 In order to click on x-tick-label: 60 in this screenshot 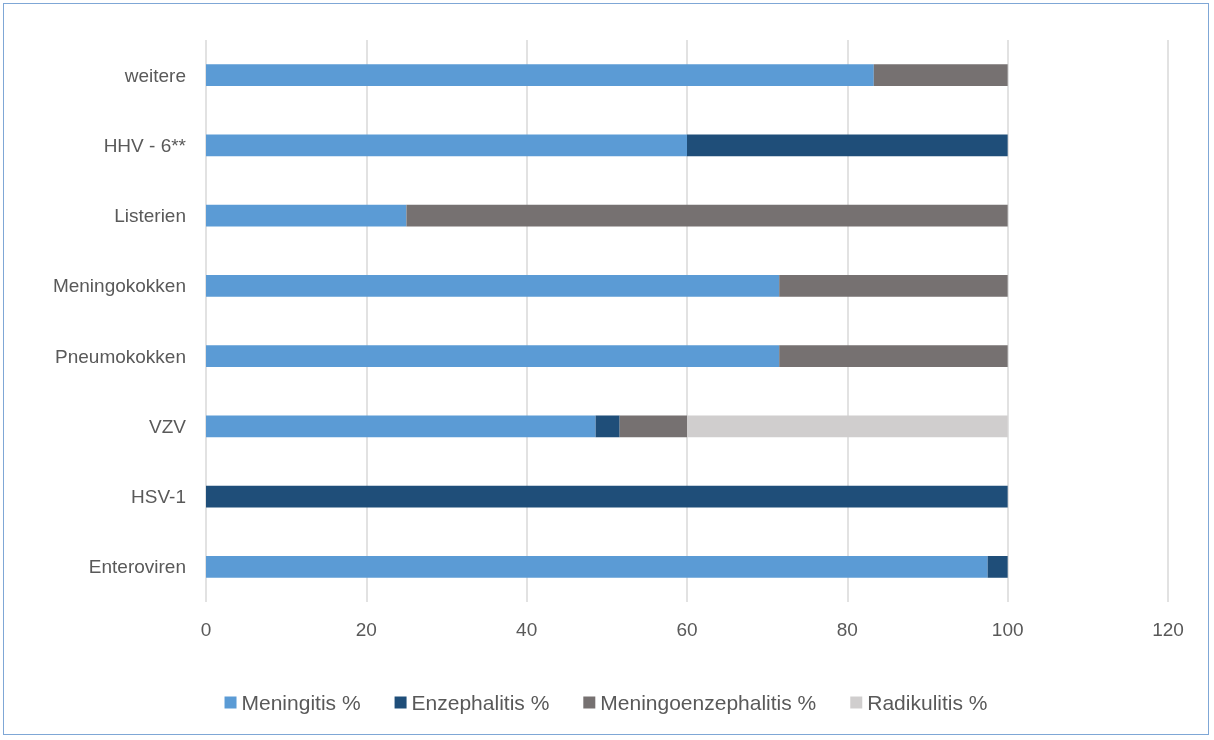, I will do `click(687, 629)`.